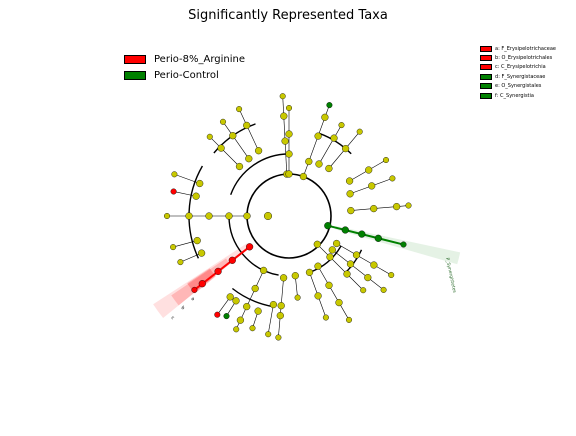 The image size is (576, 436). What do you see at coordinates (183, 308) in the screenshot?
I see `clade-label: b` at bounding box center [183, 308].